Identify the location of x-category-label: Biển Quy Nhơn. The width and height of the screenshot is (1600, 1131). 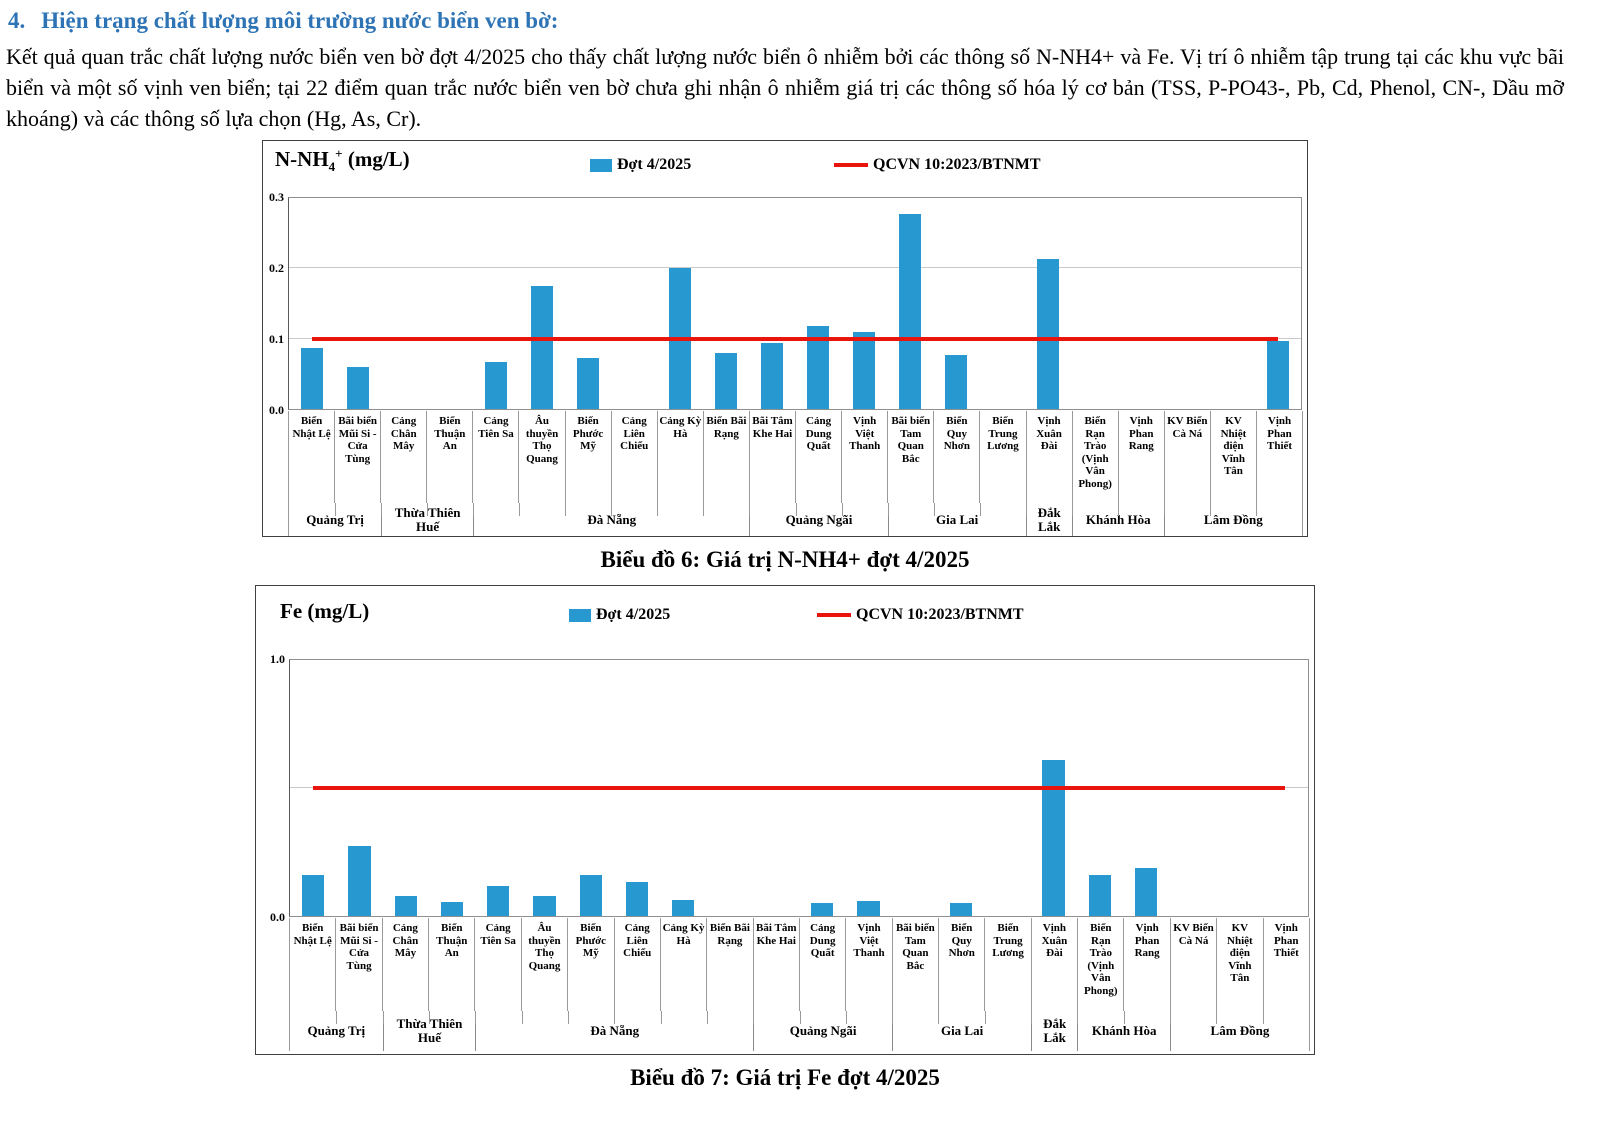
(961, 964).